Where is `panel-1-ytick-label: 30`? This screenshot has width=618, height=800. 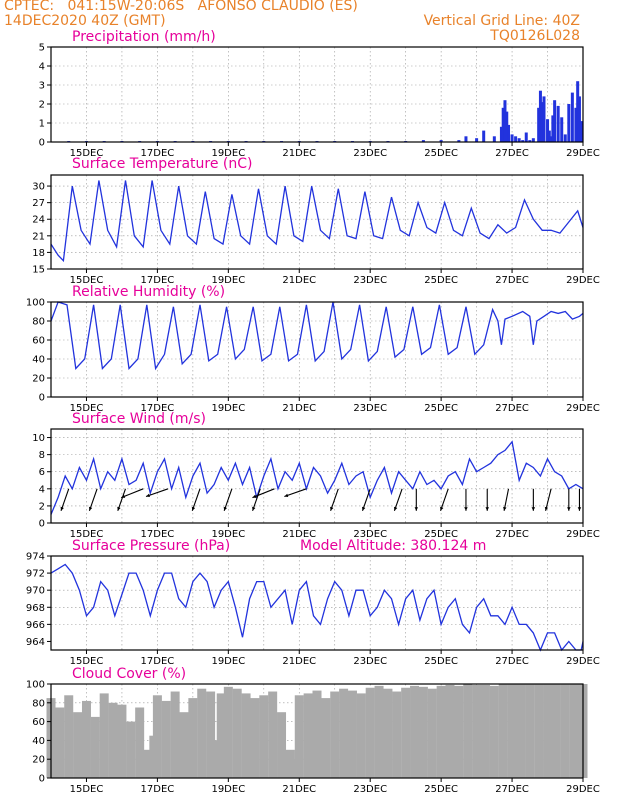
panel-1-ytick-label: 30 is located at coordinates (38, 187).